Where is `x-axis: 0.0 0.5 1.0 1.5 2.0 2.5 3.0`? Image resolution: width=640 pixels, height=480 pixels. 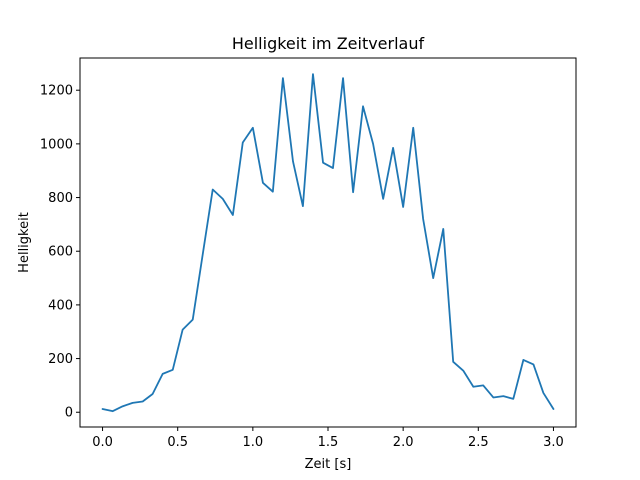
x-axis: 0.0 0.5 1.0 1.5 2.0 2.5 3.0 is located at coordinates (328, 438).